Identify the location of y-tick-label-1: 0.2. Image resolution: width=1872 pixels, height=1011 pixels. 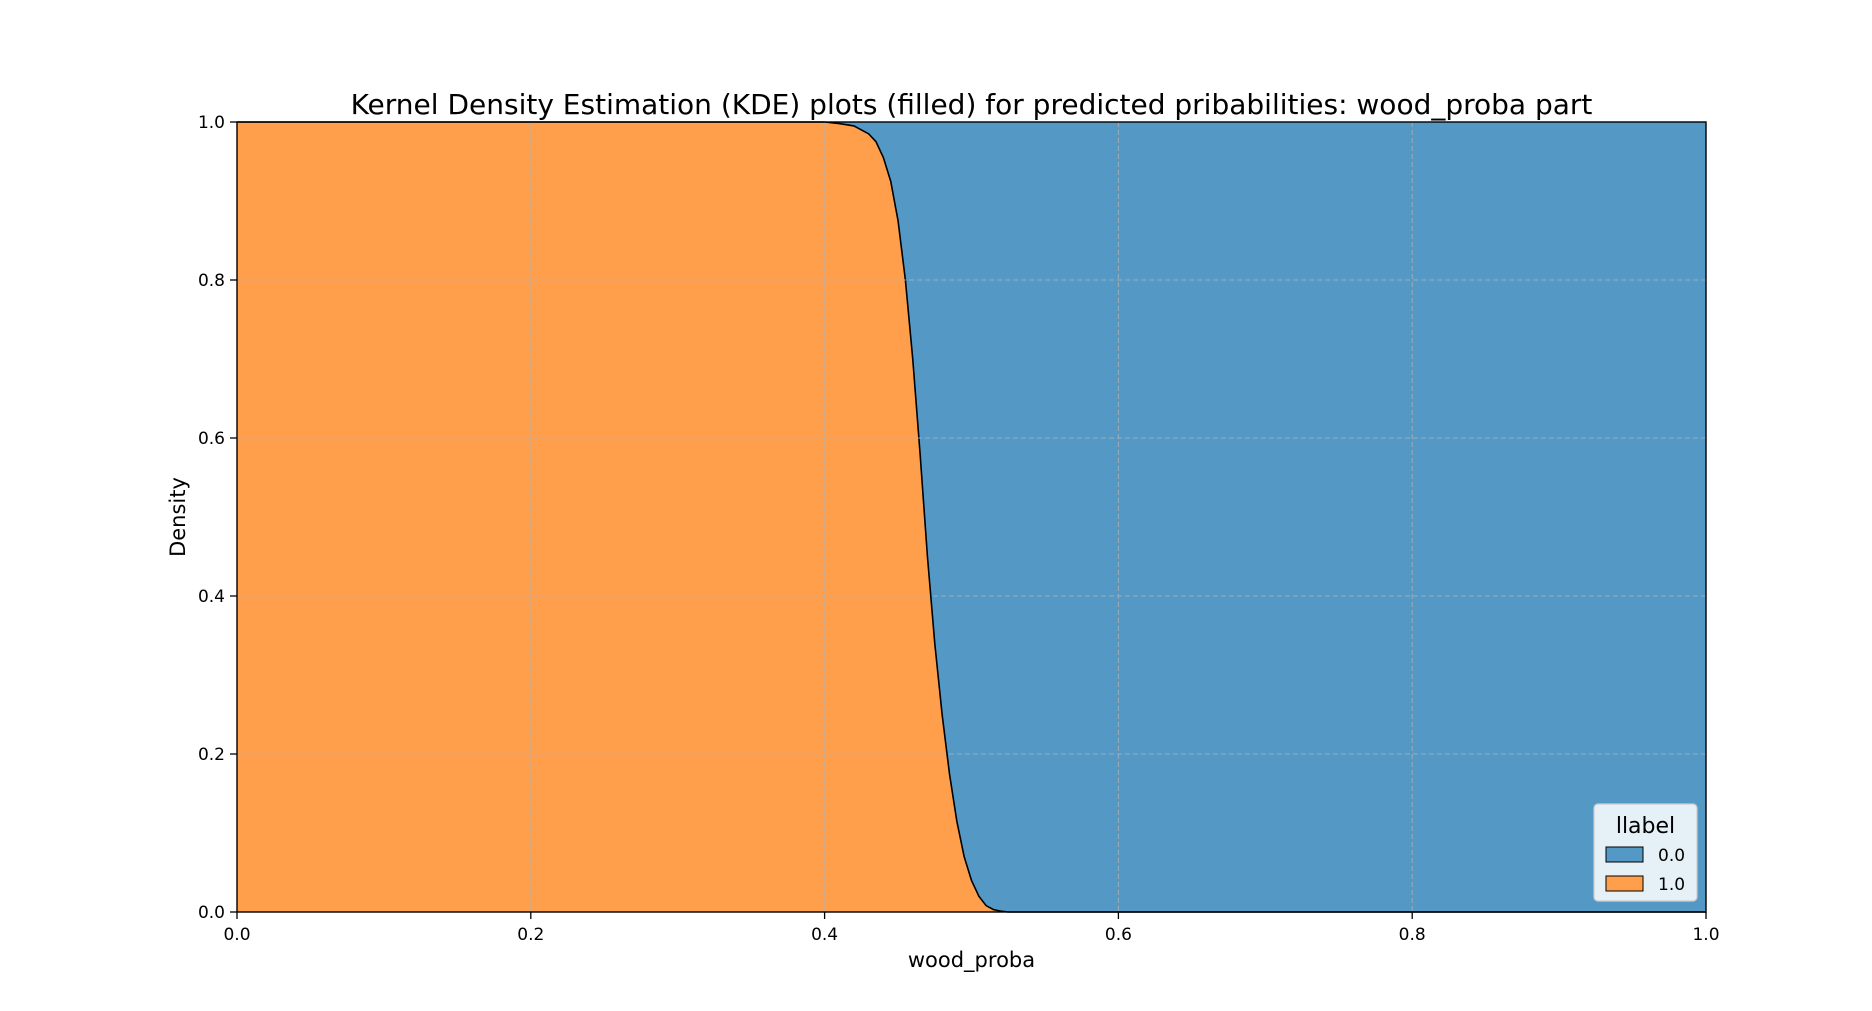
(211, 755).